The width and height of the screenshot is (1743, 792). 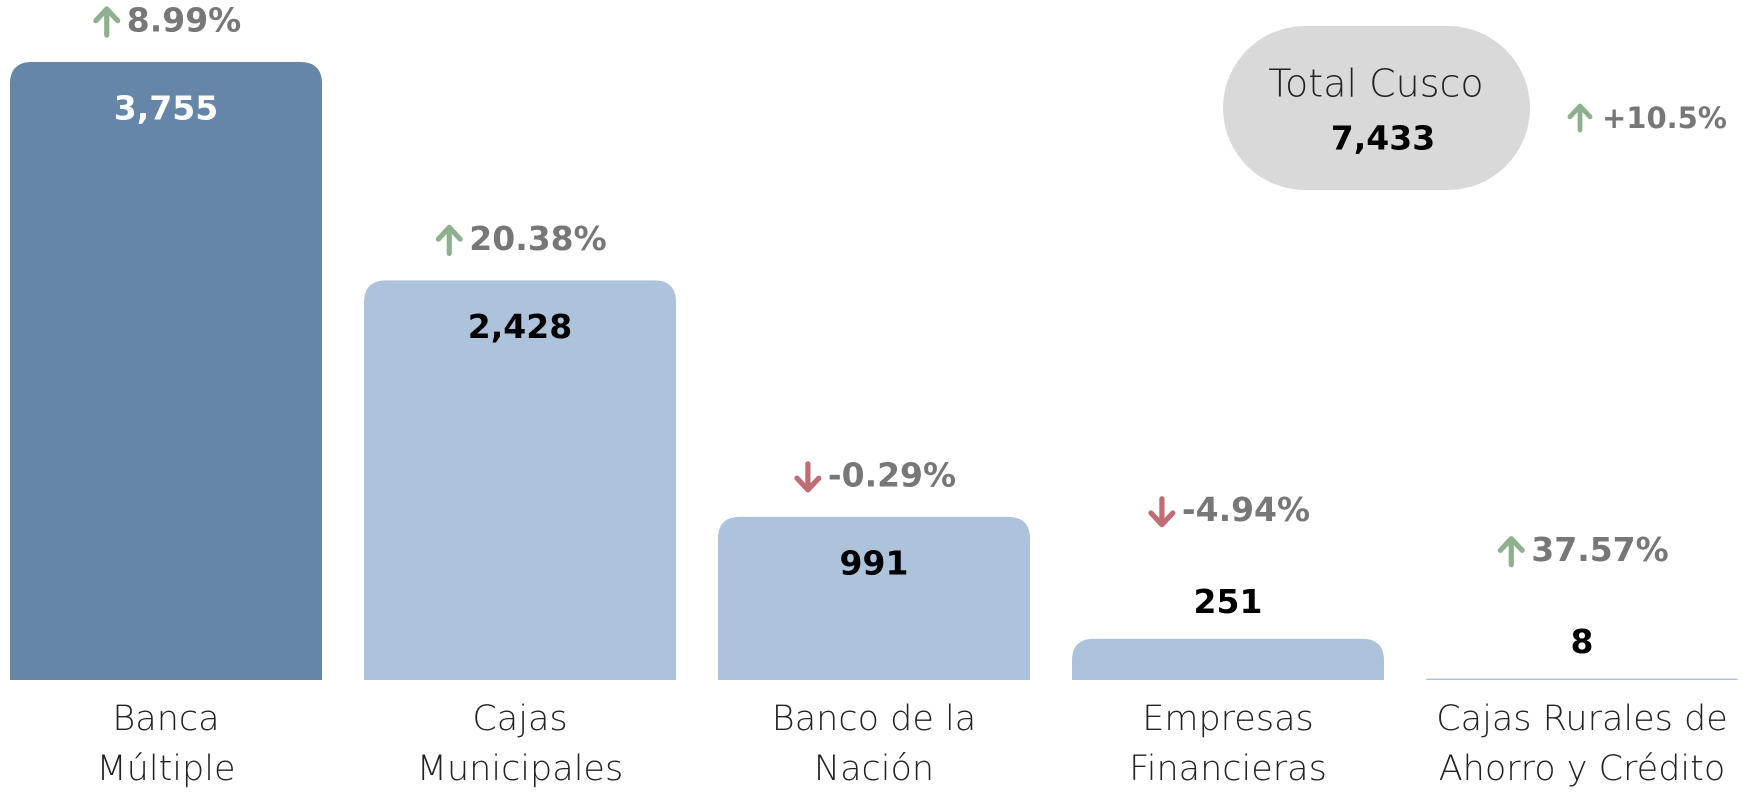 I want to click on category-label: Cajas Rurales de Ahorro y Crédito, so click(x=1582, y=744).